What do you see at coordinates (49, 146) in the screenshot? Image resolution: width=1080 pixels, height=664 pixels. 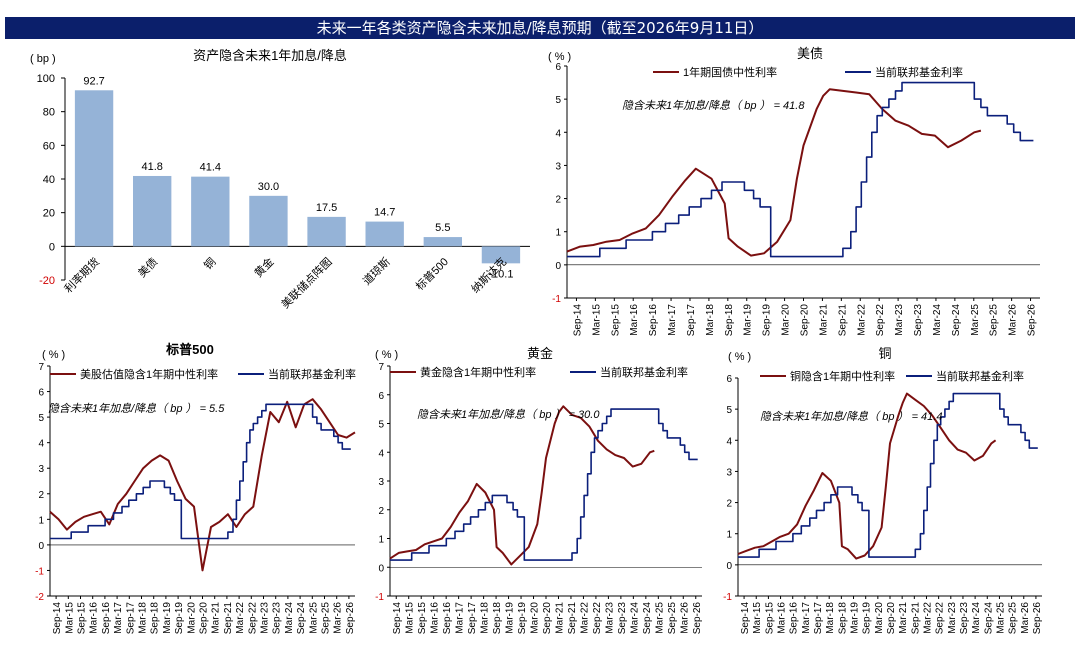 I see `y-tick-label: 60` at bounding box center [49, 146].